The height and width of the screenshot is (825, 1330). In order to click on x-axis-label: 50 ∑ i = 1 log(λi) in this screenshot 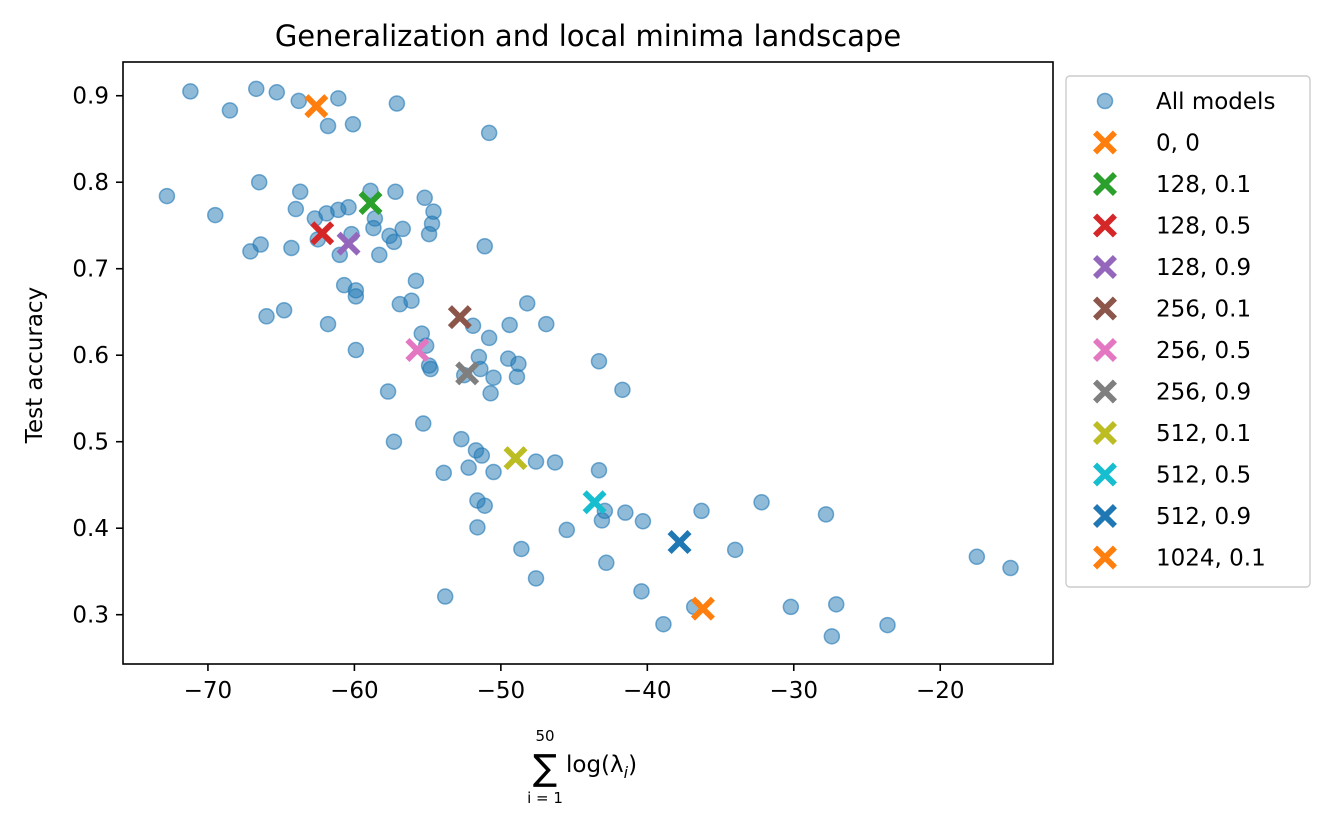, I will do `click(582, 767)`.